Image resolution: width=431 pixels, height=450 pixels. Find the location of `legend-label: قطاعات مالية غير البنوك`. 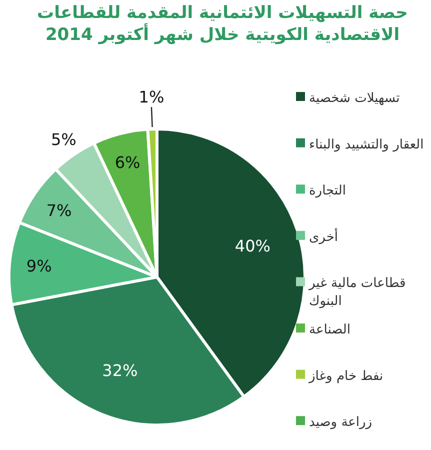

legend-label: قطاعات مالية غير البنوك is located at coordinates (357, 293).